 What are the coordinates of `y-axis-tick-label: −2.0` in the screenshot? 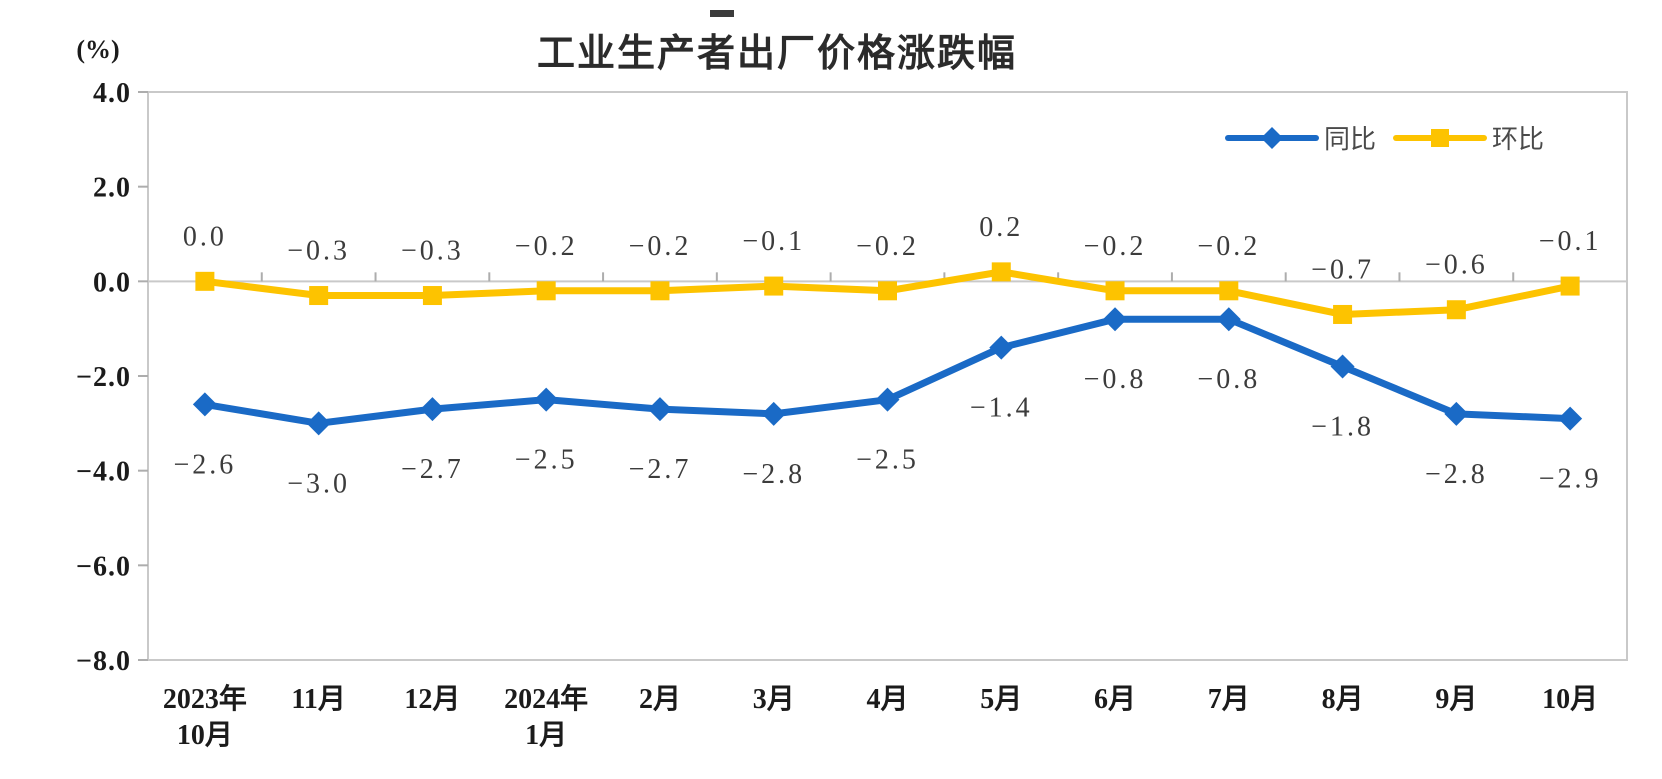 It's located at (103, 377).